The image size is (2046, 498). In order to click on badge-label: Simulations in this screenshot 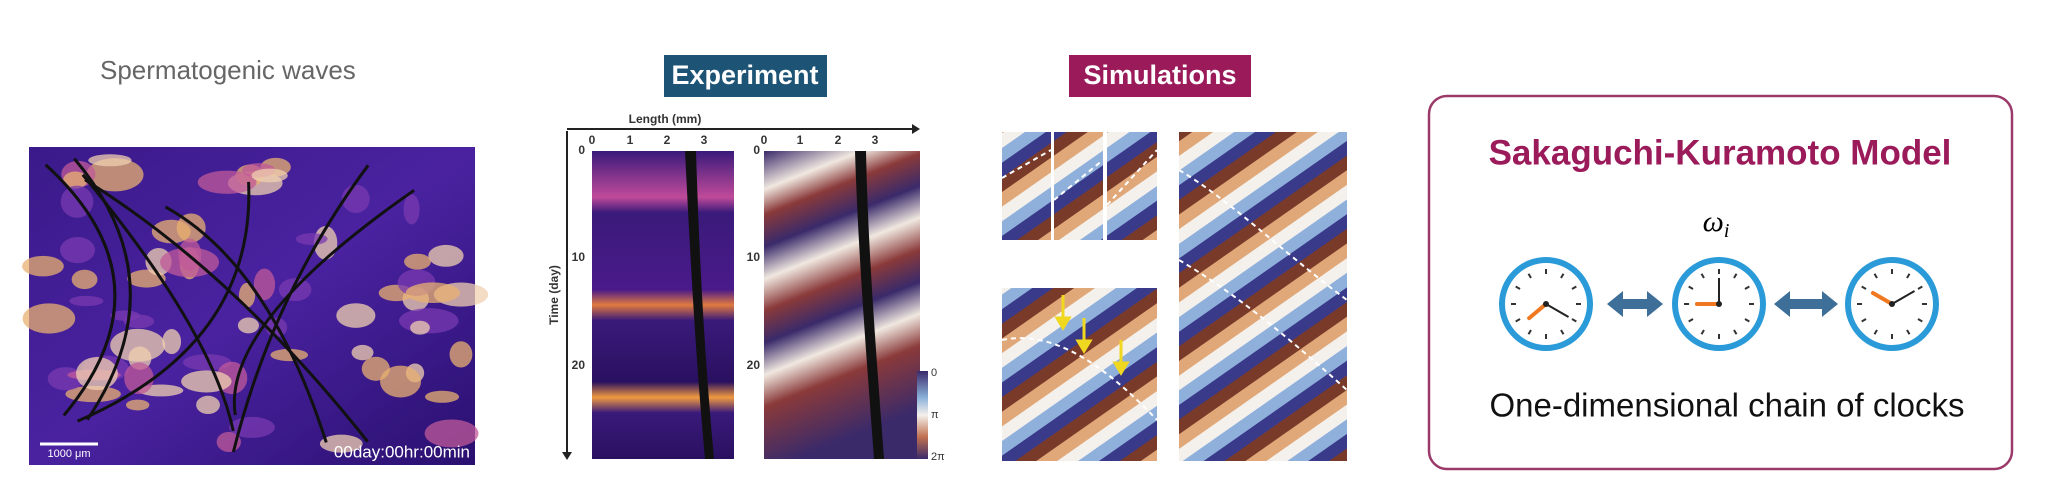, I will do `click(1159, 75)`.